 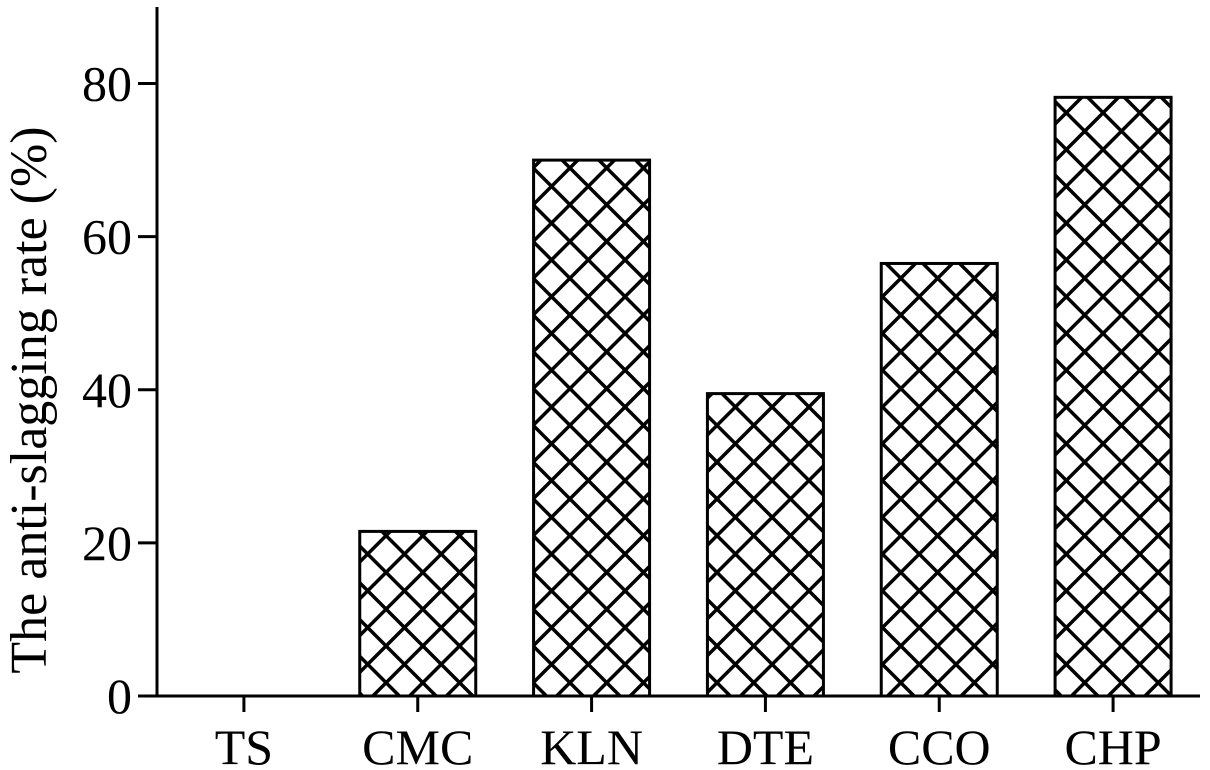 I want to click on bar-kln, so click(x=592, y=428).